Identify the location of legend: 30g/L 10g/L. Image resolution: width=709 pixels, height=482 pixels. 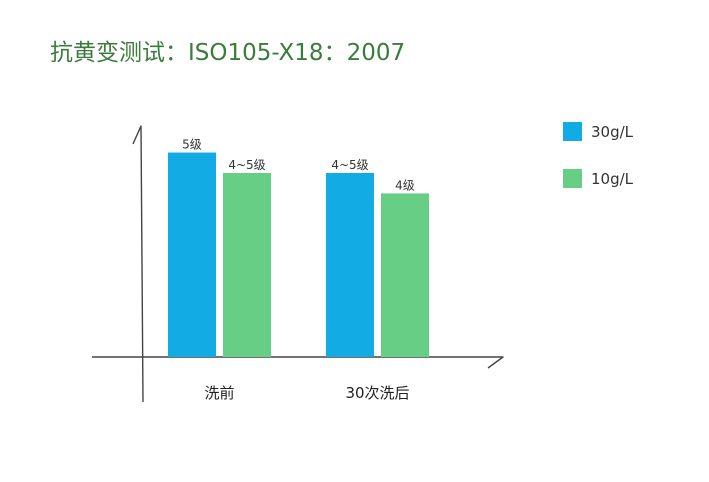
(598, 155).